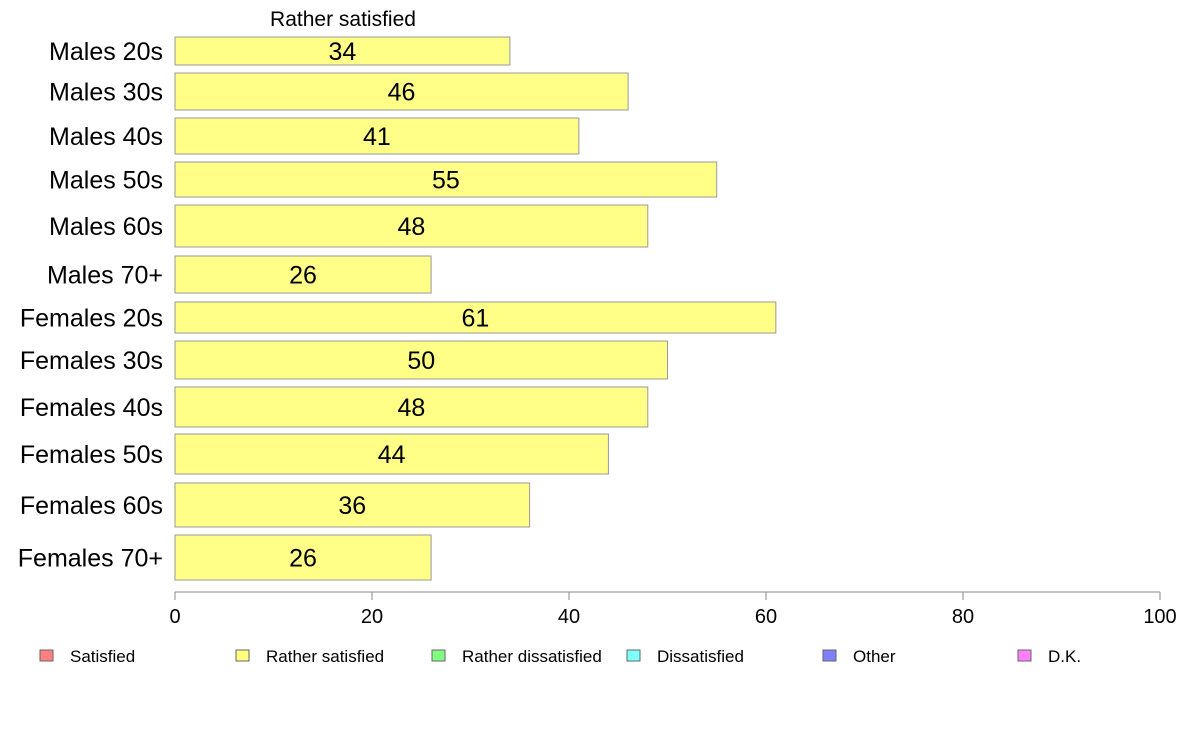 This screenshot has width=1188, height=736. I want to click on x-tick-label: 40, so click(569, 617).